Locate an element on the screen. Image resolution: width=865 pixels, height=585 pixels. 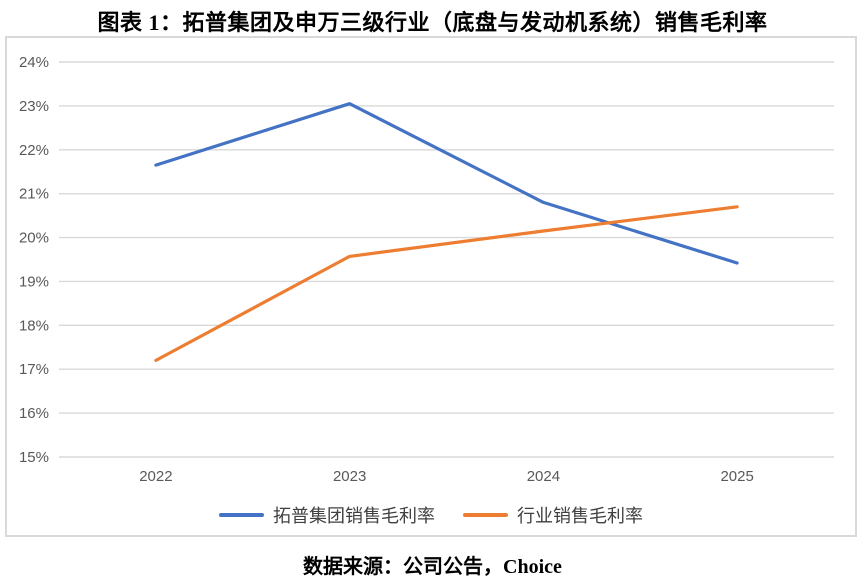
legend-label: 拓普集团销售毛利率 is located at coordinates (354, 516).